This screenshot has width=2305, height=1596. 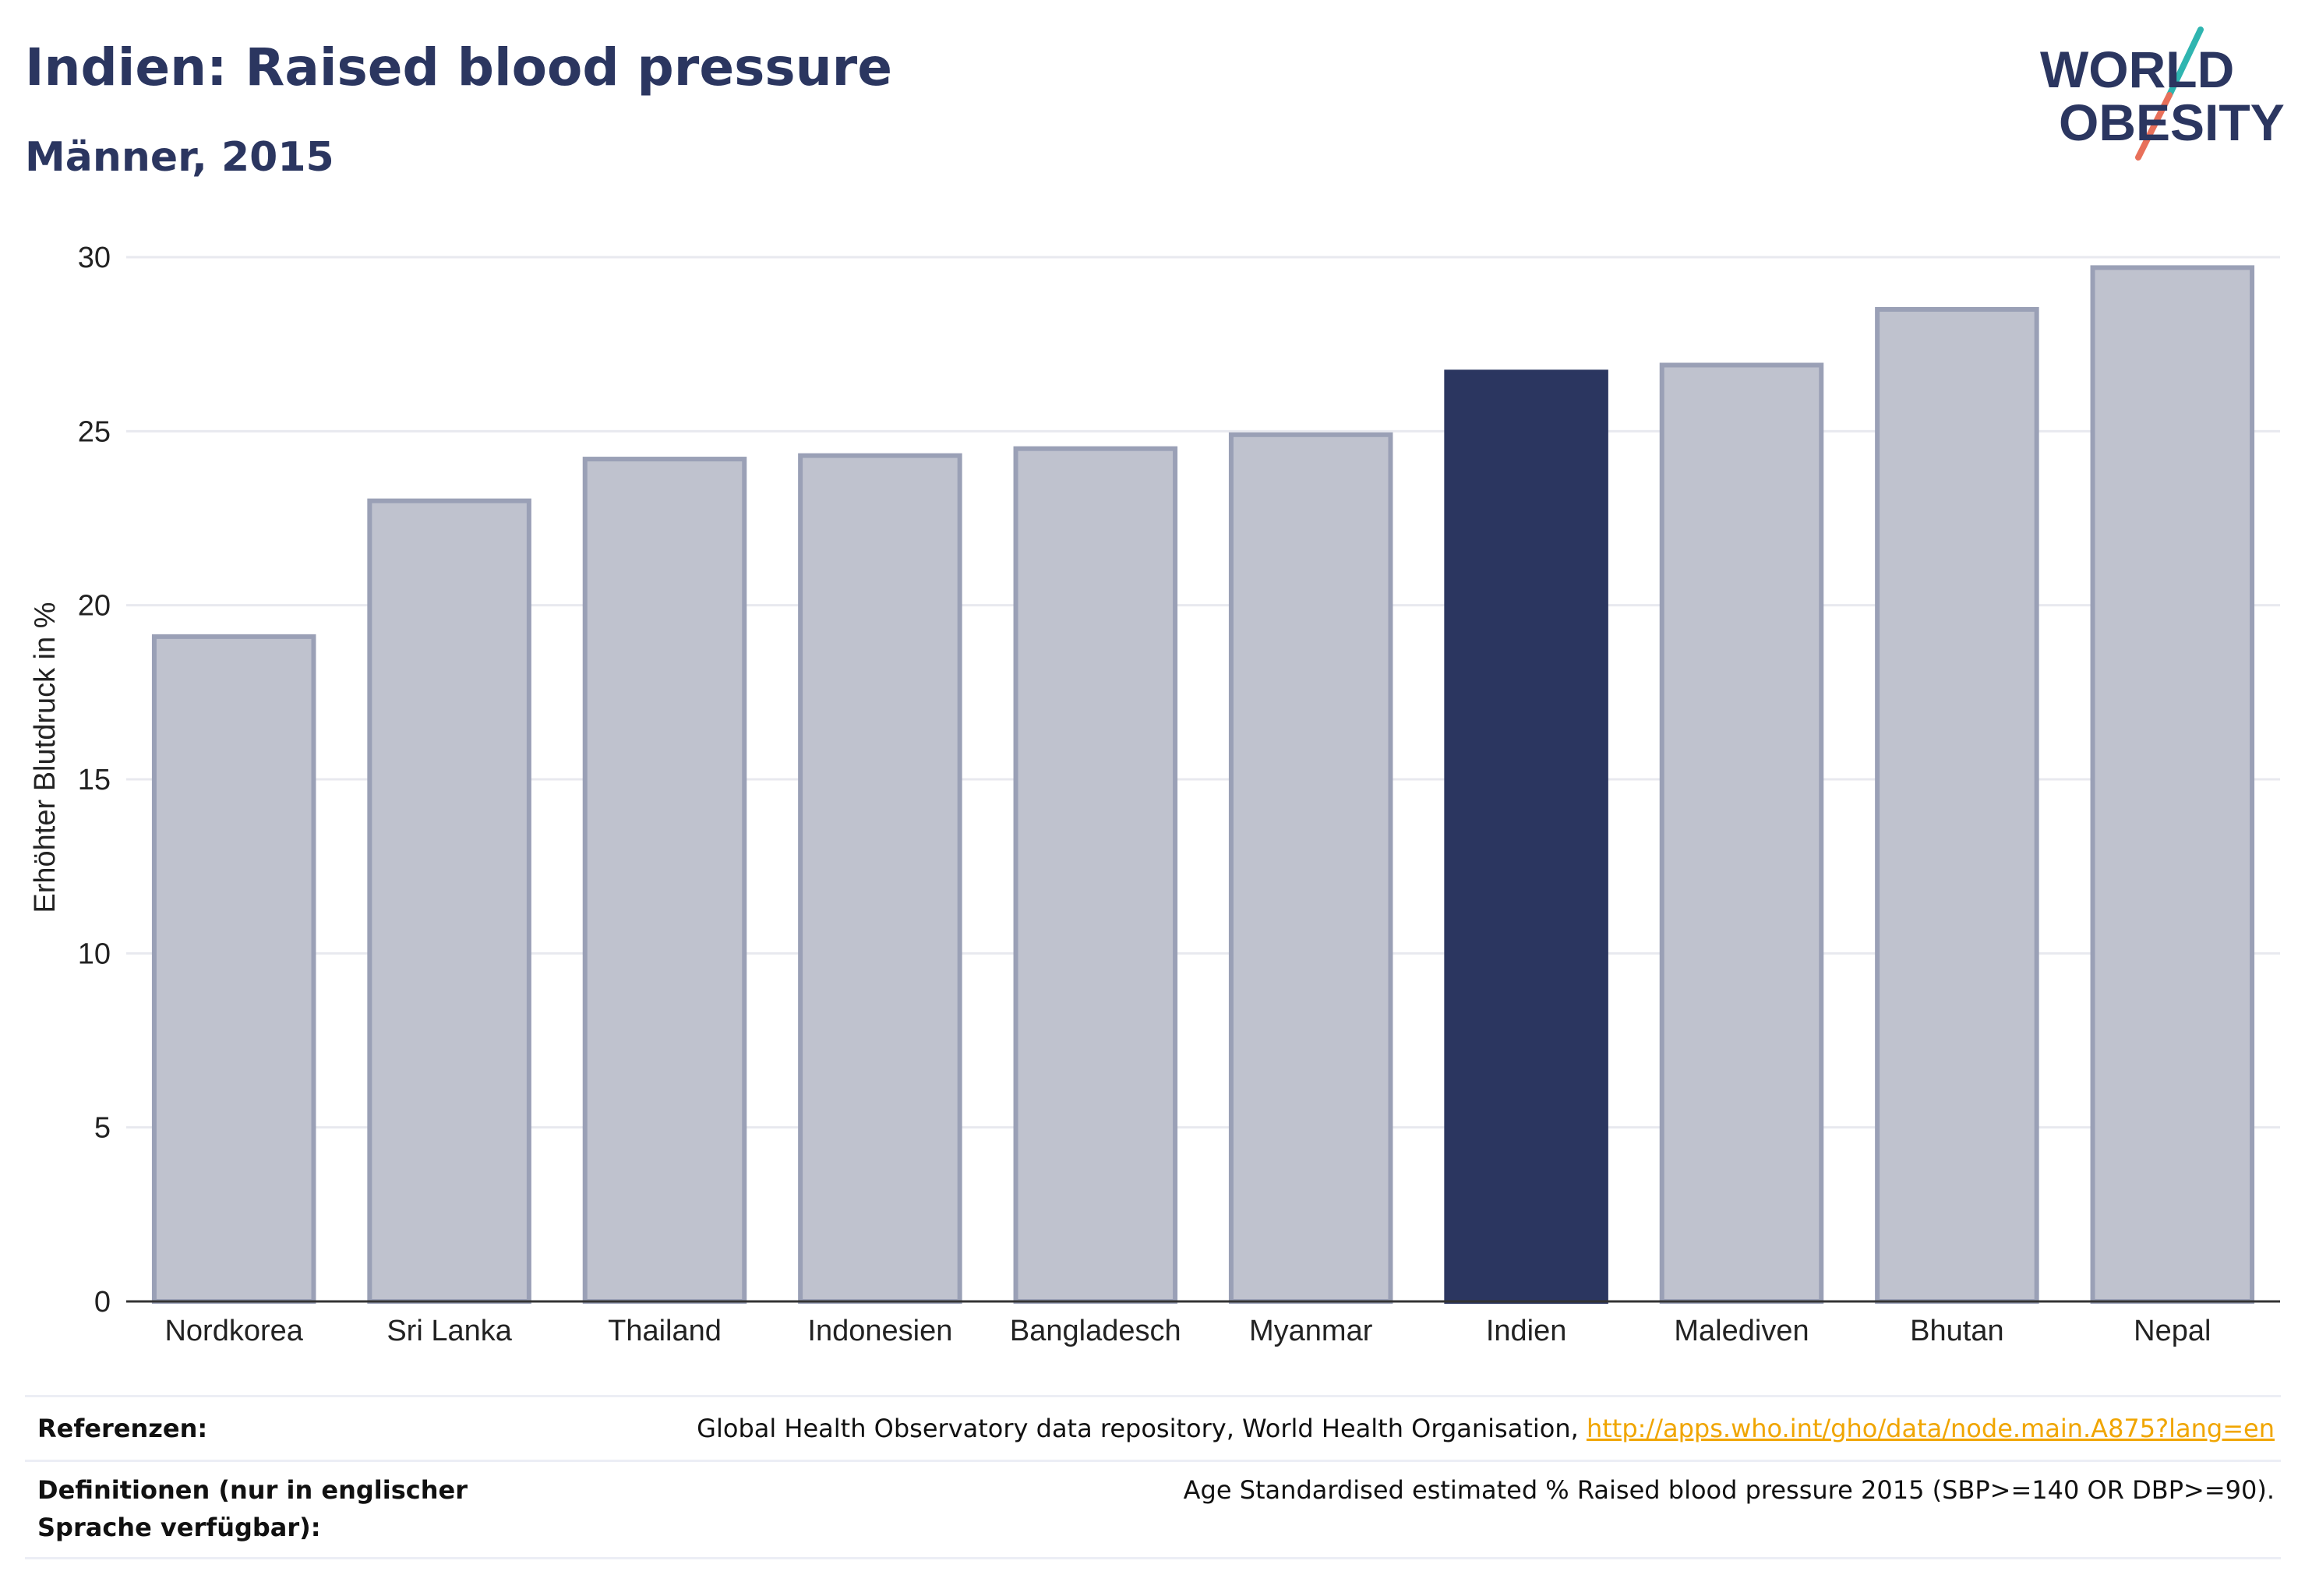 What do you see at coordinates (449, 1331) in the screenshot?
I see `x-tick-label: Sri Lanka` at bounding box center [449, 1331].